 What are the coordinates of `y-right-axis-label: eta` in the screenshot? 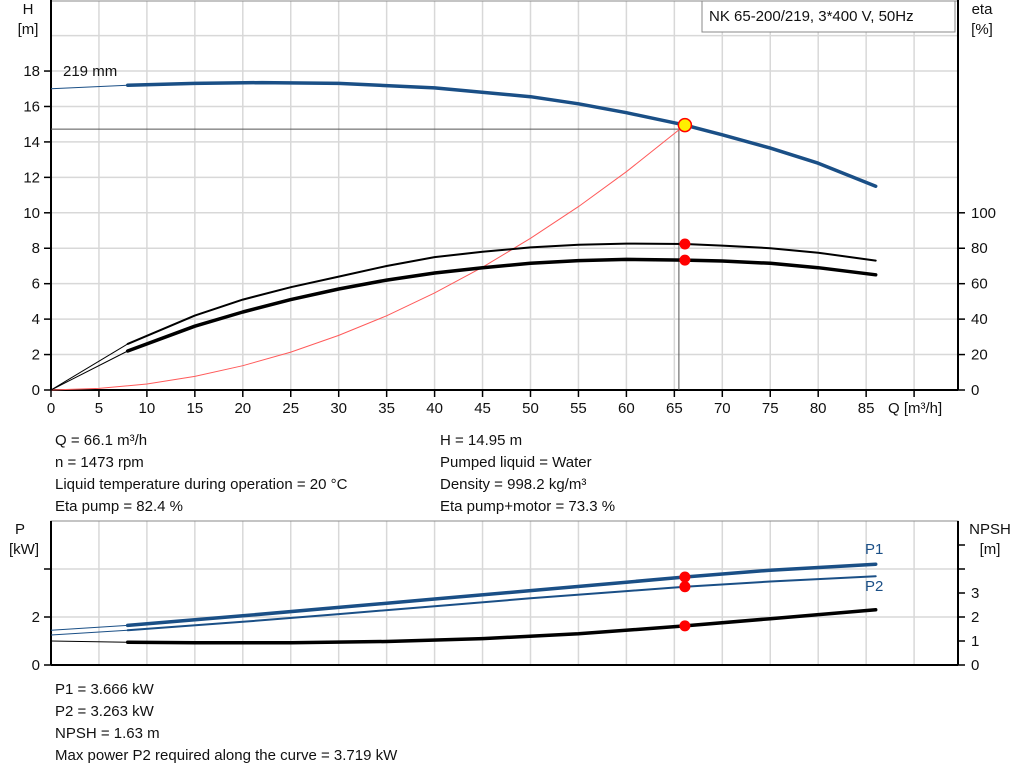 It's located at (983, 9).